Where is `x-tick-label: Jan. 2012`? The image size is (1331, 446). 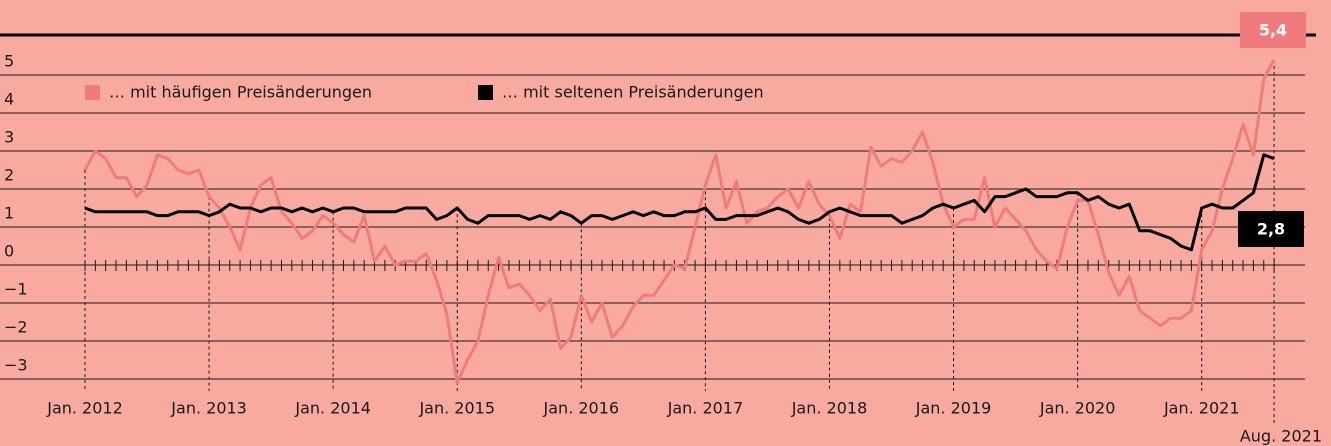
x-tick-label: Jan. 2012 is located at coordinates (84, 408).